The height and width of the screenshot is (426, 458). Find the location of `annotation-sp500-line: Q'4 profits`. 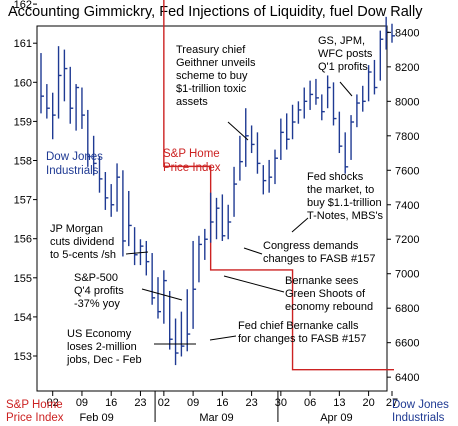

annotation-sp500-line: Q'4 profits is located at coordinates (99, 291).